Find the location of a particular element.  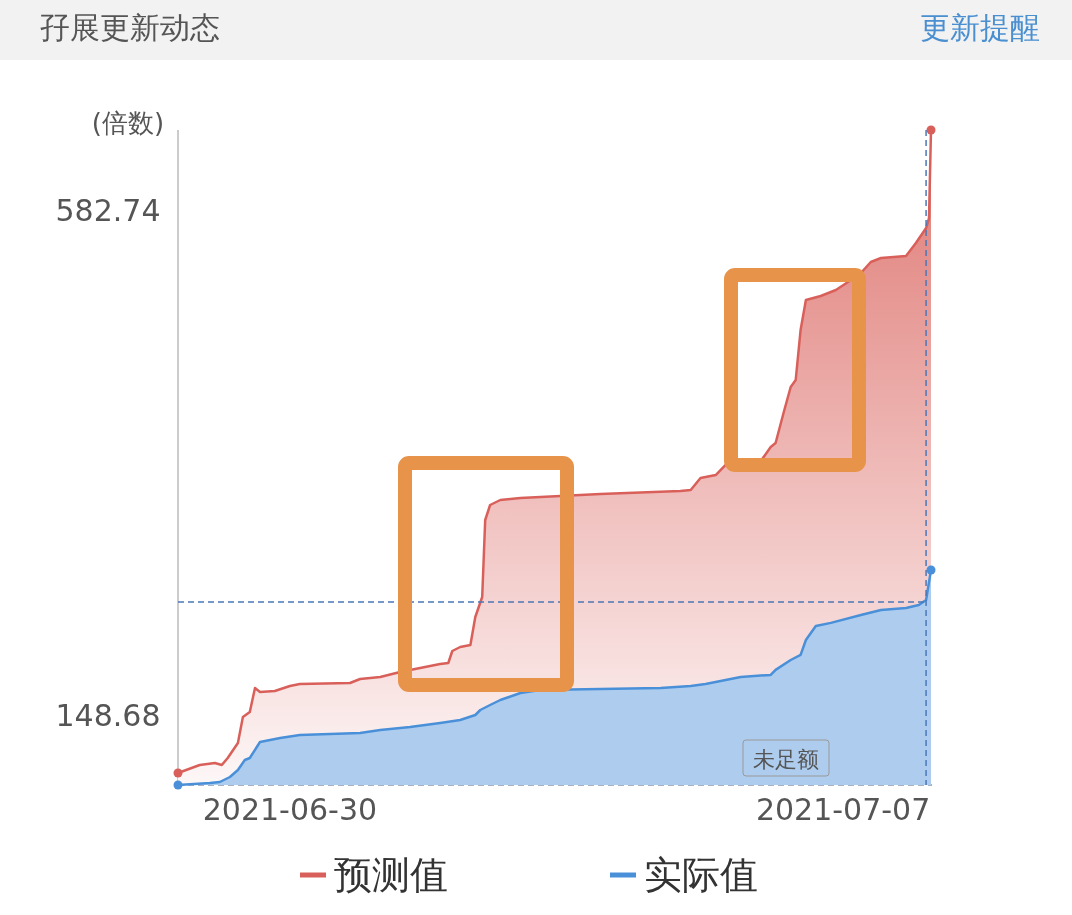

legend-label: 预测值 is located at coordinates (391, 875).